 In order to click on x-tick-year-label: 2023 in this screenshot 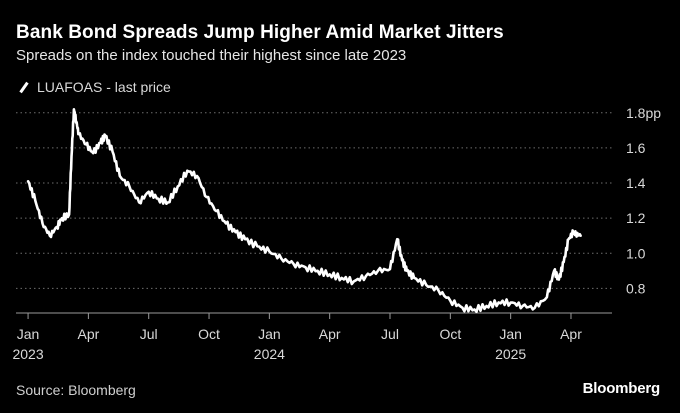, I will do `click(27, 354)`.